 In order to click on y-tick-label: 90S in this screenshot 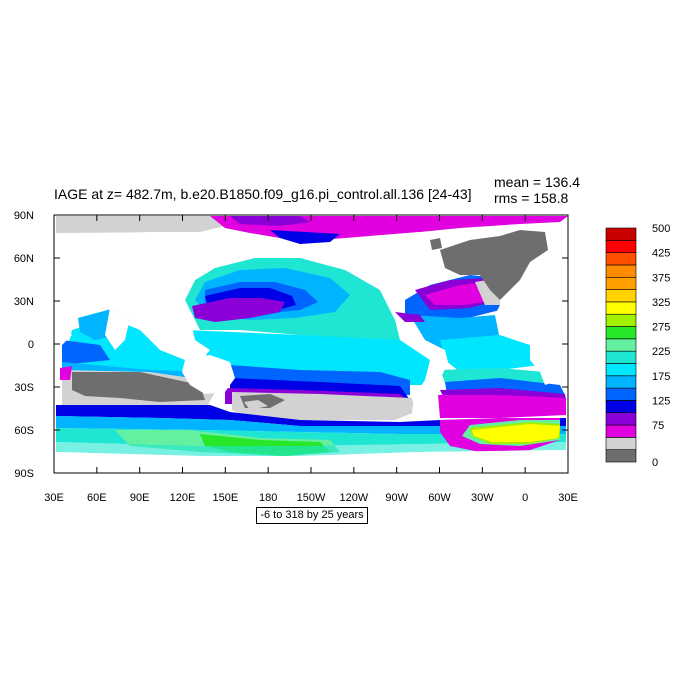, I will do `click(24, 474)`.